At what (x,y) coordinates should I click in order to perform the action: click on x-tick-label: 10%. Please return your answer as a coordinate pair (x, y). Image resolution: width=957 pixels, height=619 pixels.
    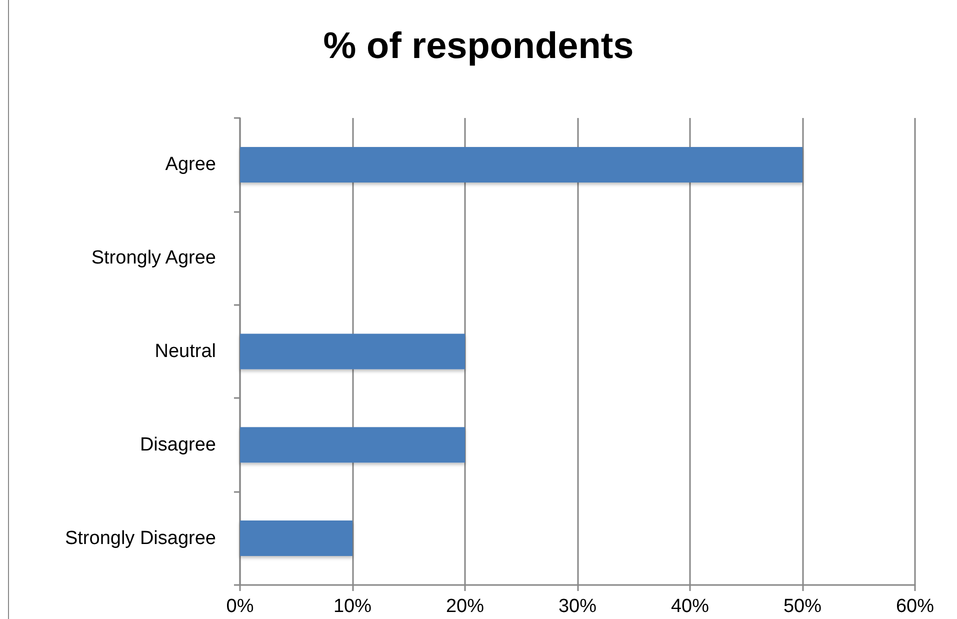
    Looking at the image, I should click on (352, 606).